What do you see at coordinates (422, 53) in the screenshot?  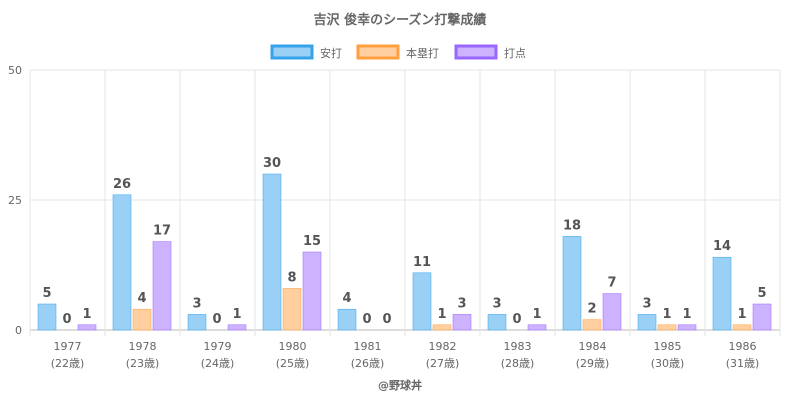 I see `legend-label: 本塁打` at bounding box center [422, 53].